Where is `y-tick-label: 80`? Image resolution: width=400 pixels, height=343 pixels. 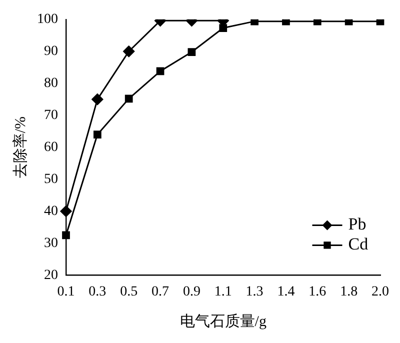 y-tick-label: 80 is located at coordinates (51, 84).